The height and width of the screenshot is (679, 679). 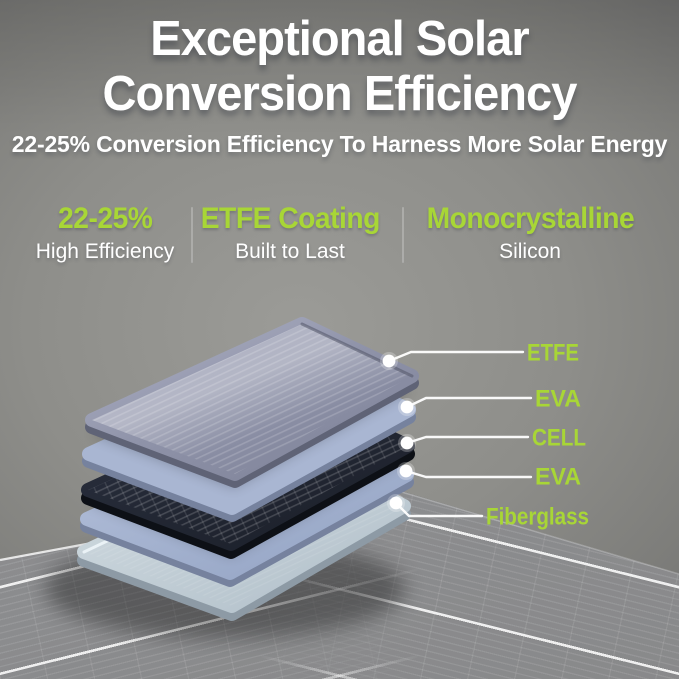 I want to click on eva-upper-sheet, so click(x=249, y=436).